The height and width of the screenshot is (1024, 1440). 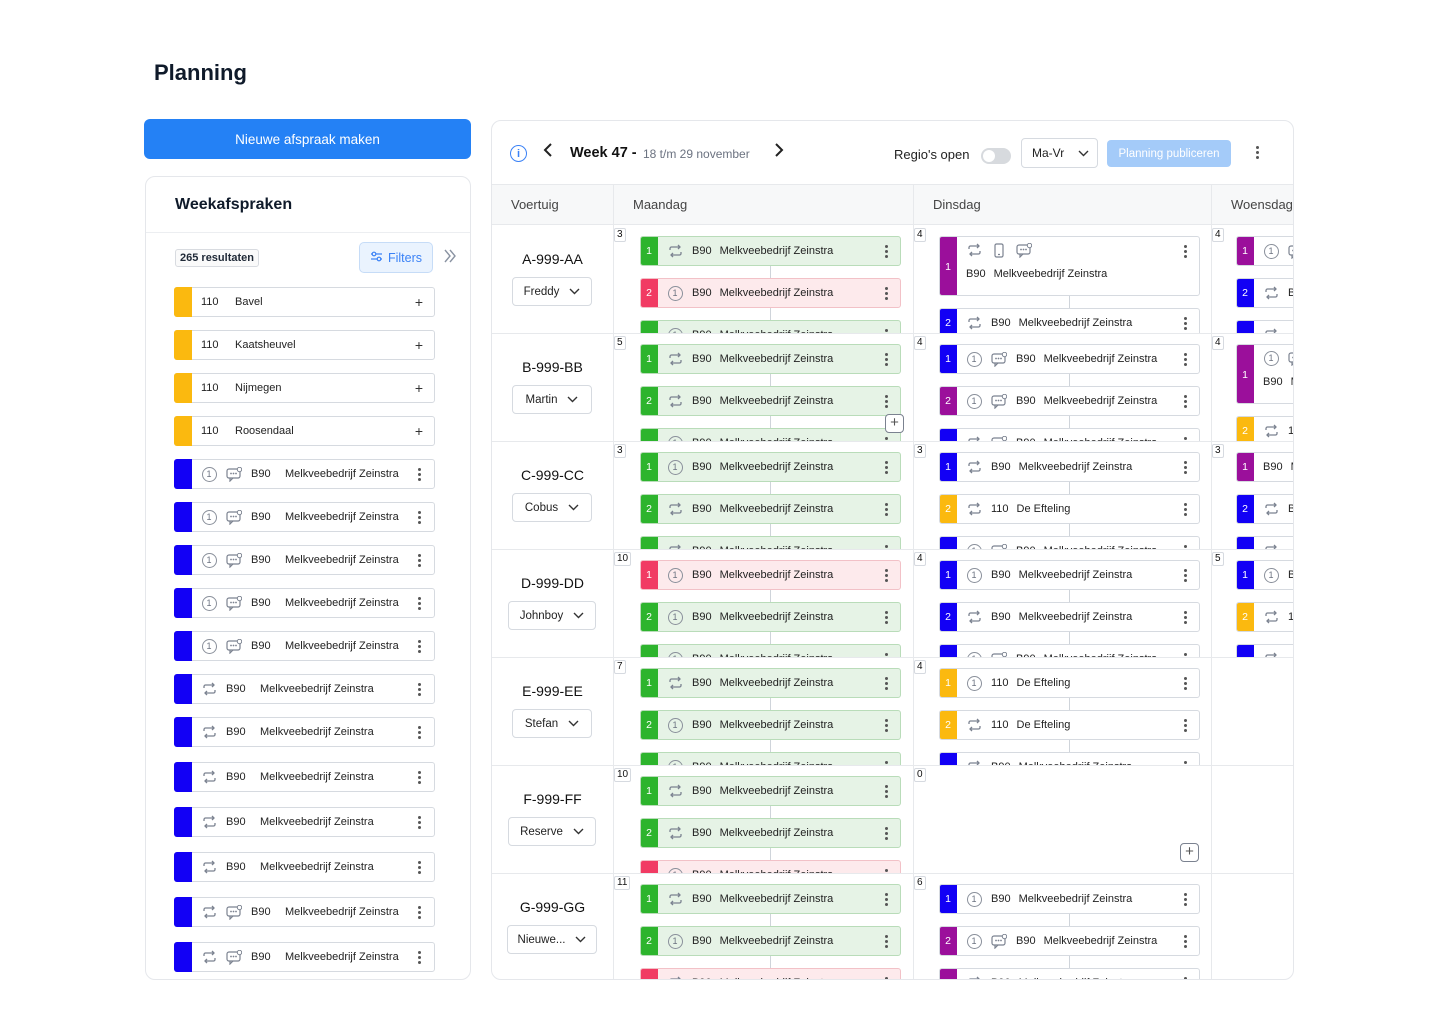 What do you see at coordinates (552, 291) in the screenshot?
I see `driver-select: Freddy` at bounding box center [552, 291].